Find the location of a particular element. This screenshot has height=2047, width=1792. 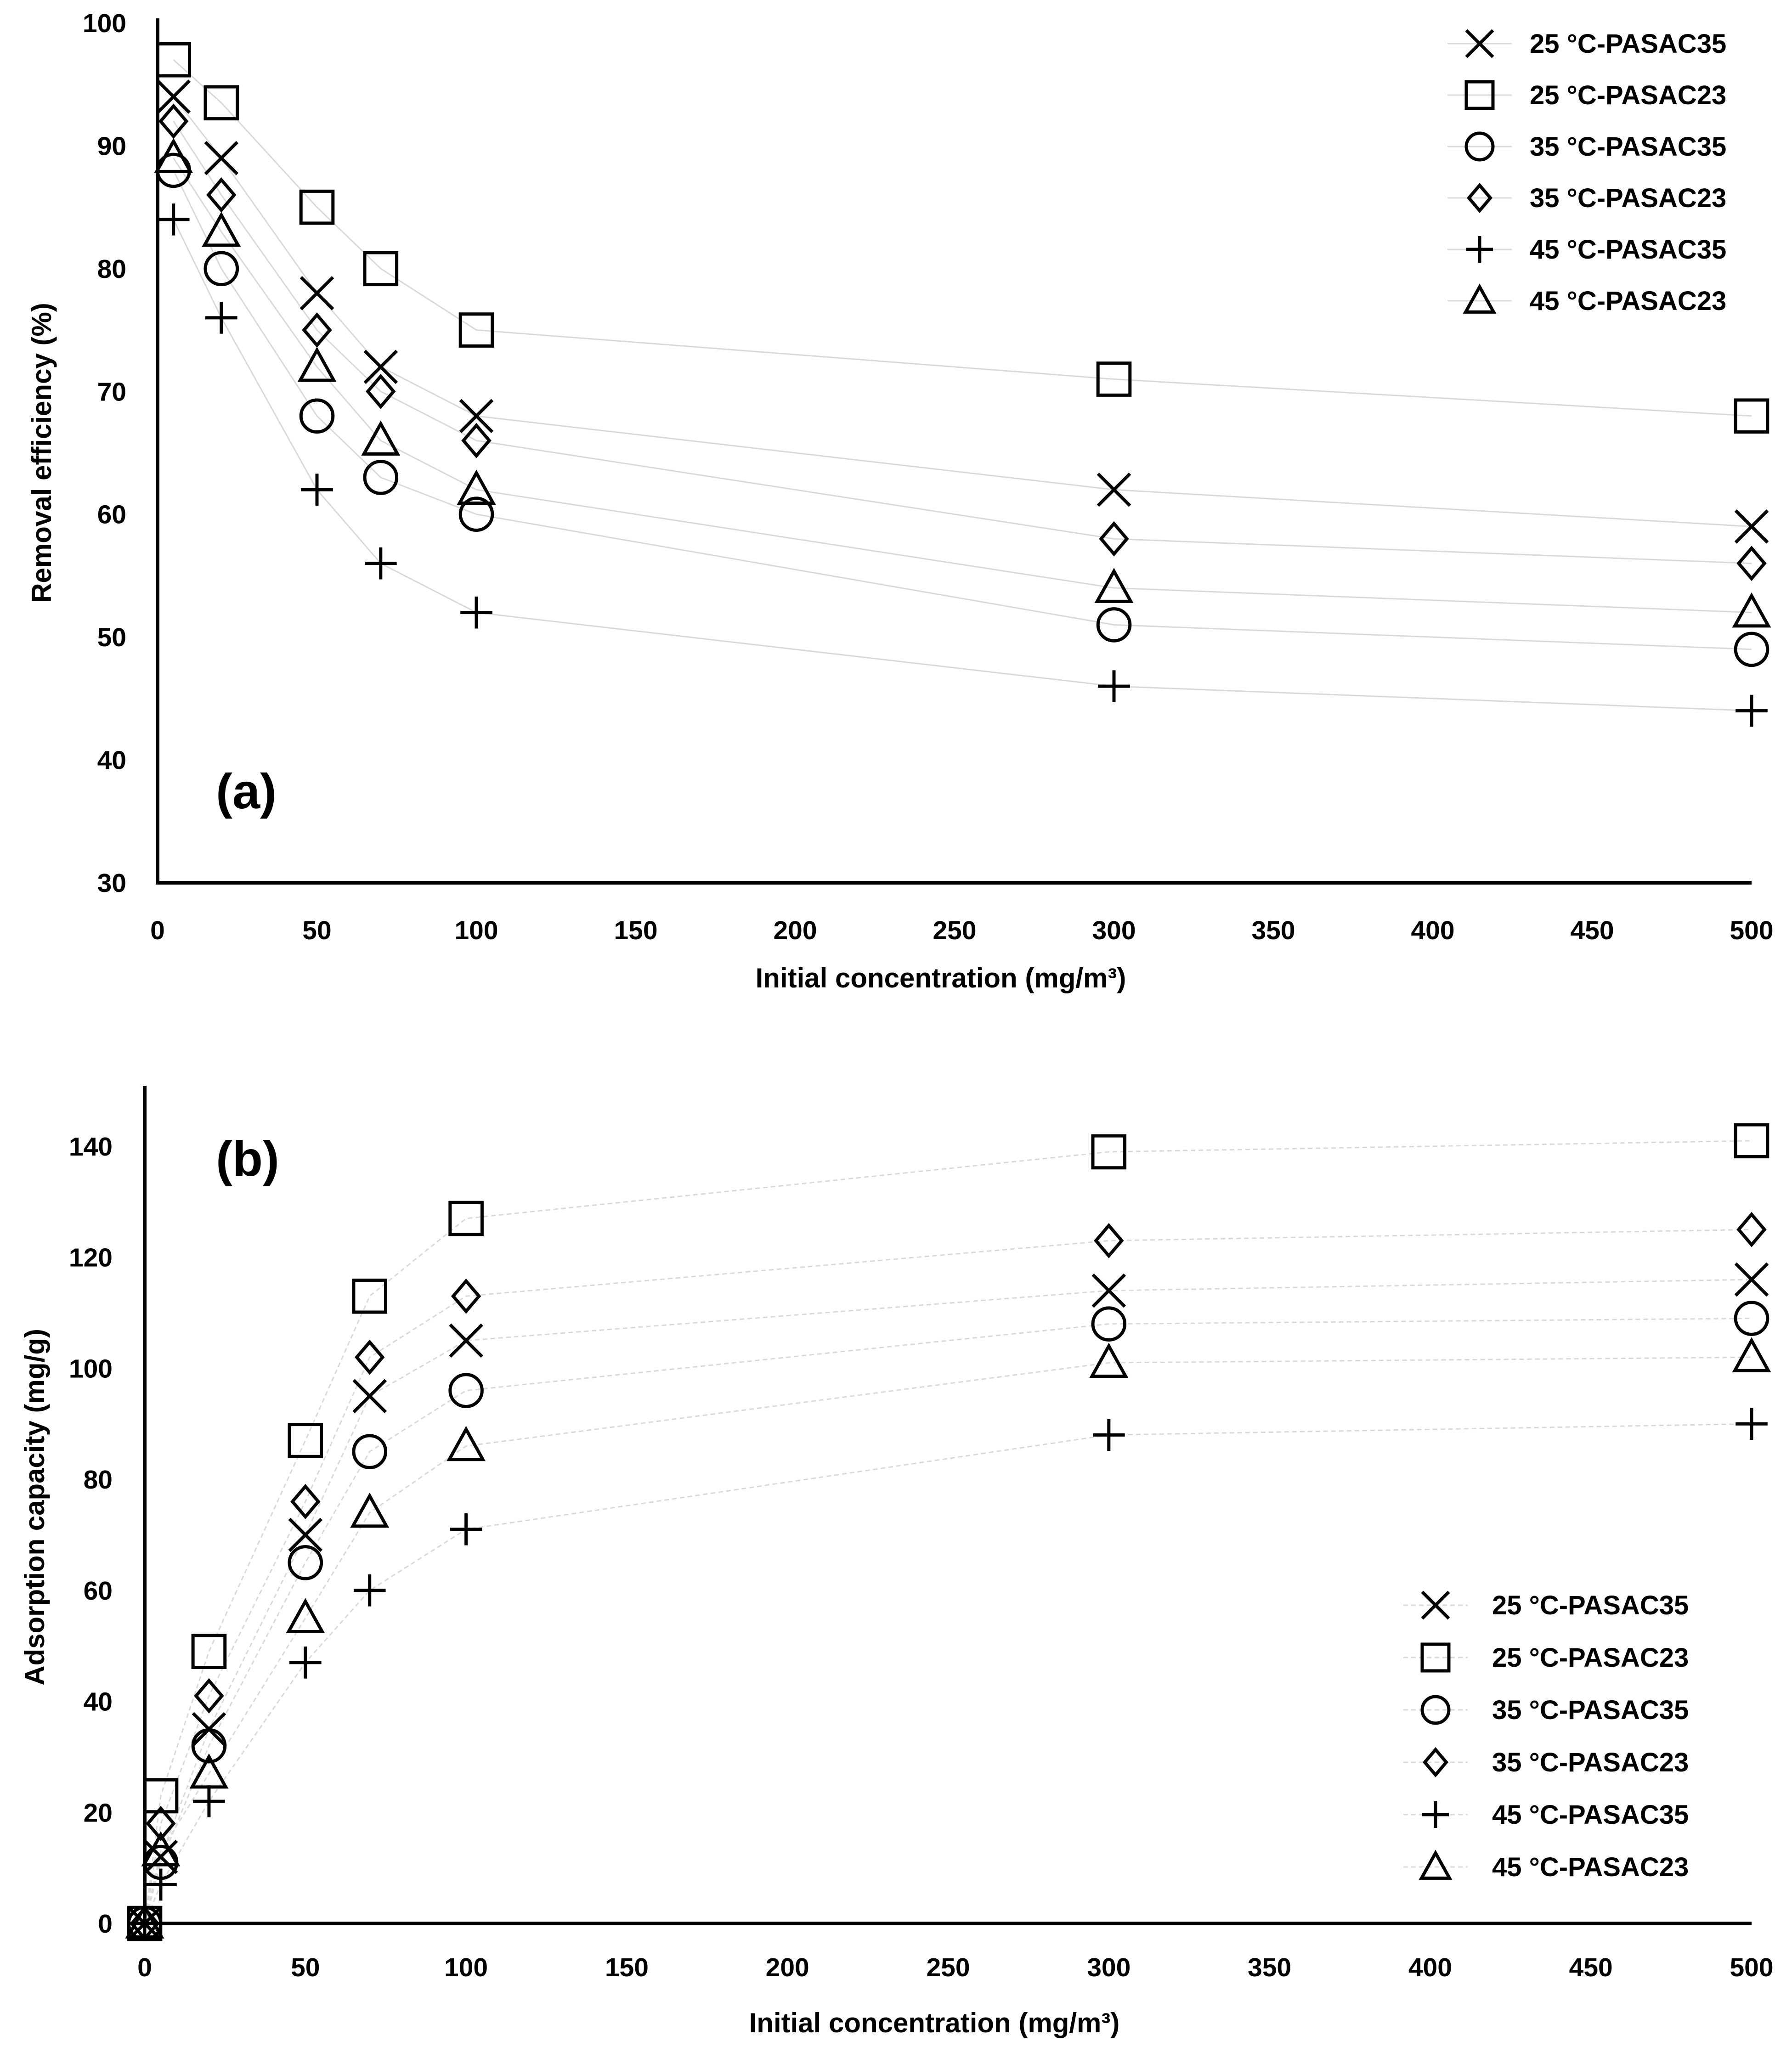

legend-entry-label: 25 °C-PASAC35 is located at coordinates (1628, 44).